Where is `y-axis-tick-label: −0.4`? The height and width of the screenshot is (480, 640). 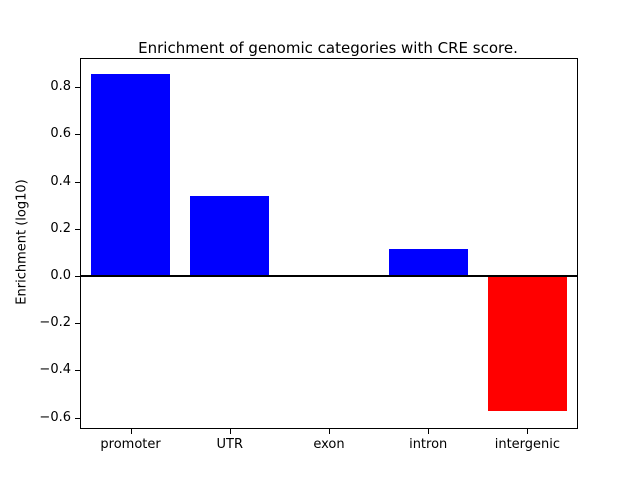
y-axis-tick-label: −0.4 is located at coordinates (55, 370).